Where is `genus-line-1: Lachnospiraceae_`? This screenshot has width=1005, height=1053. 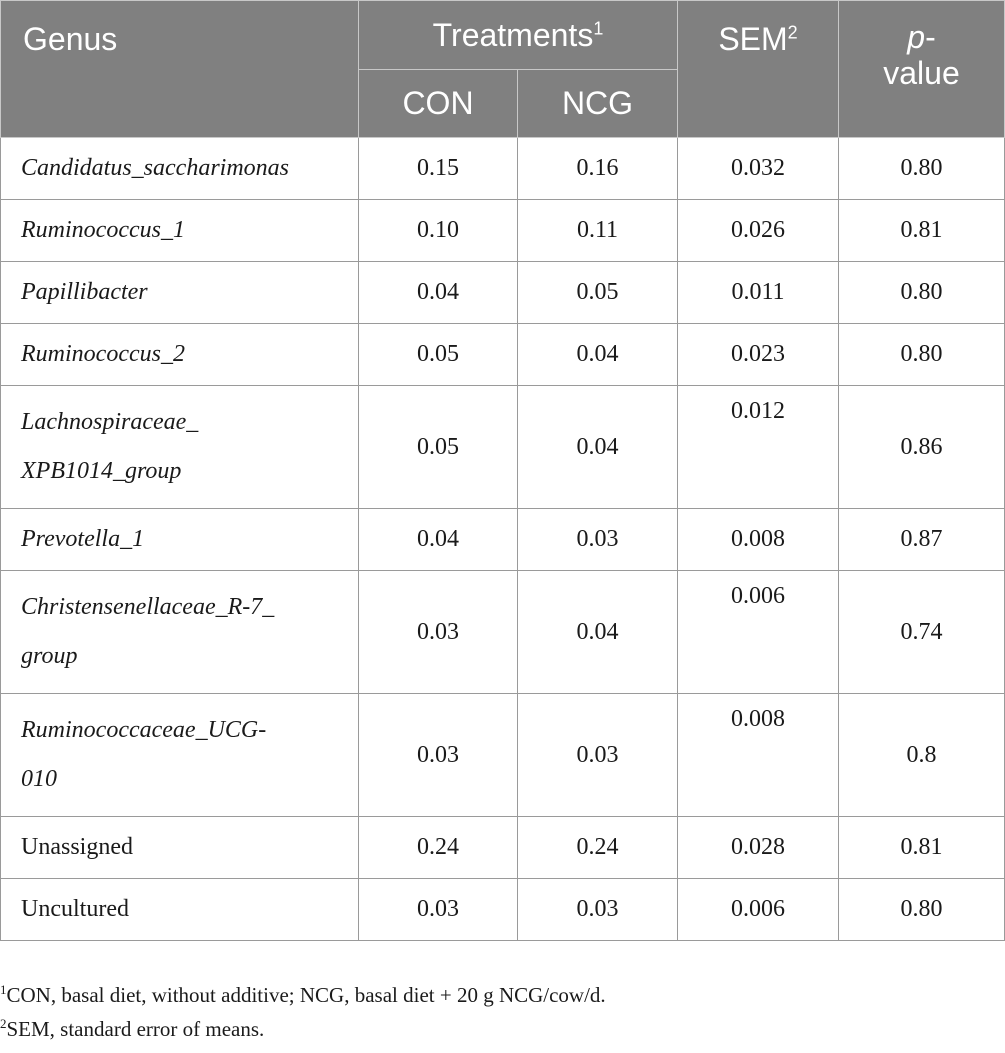
genus-line-1: Lachnospiraceae_ is located at coordinates (110, 422).